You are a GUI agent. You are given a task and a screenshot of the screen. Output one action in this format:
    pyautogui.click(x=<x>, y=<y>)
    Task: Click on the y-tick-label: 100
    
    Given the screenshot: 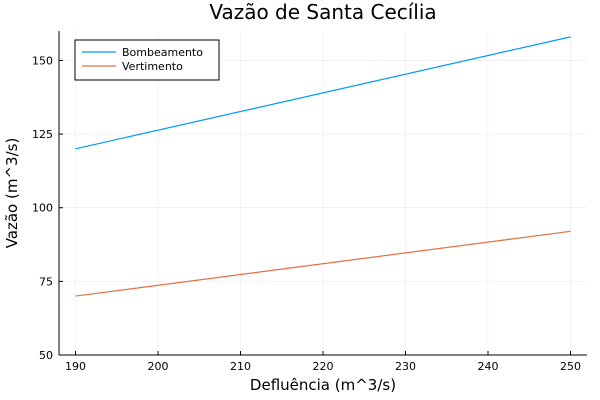 What is the action you would take?
    pyautogui.click(x=42, y=208)
    